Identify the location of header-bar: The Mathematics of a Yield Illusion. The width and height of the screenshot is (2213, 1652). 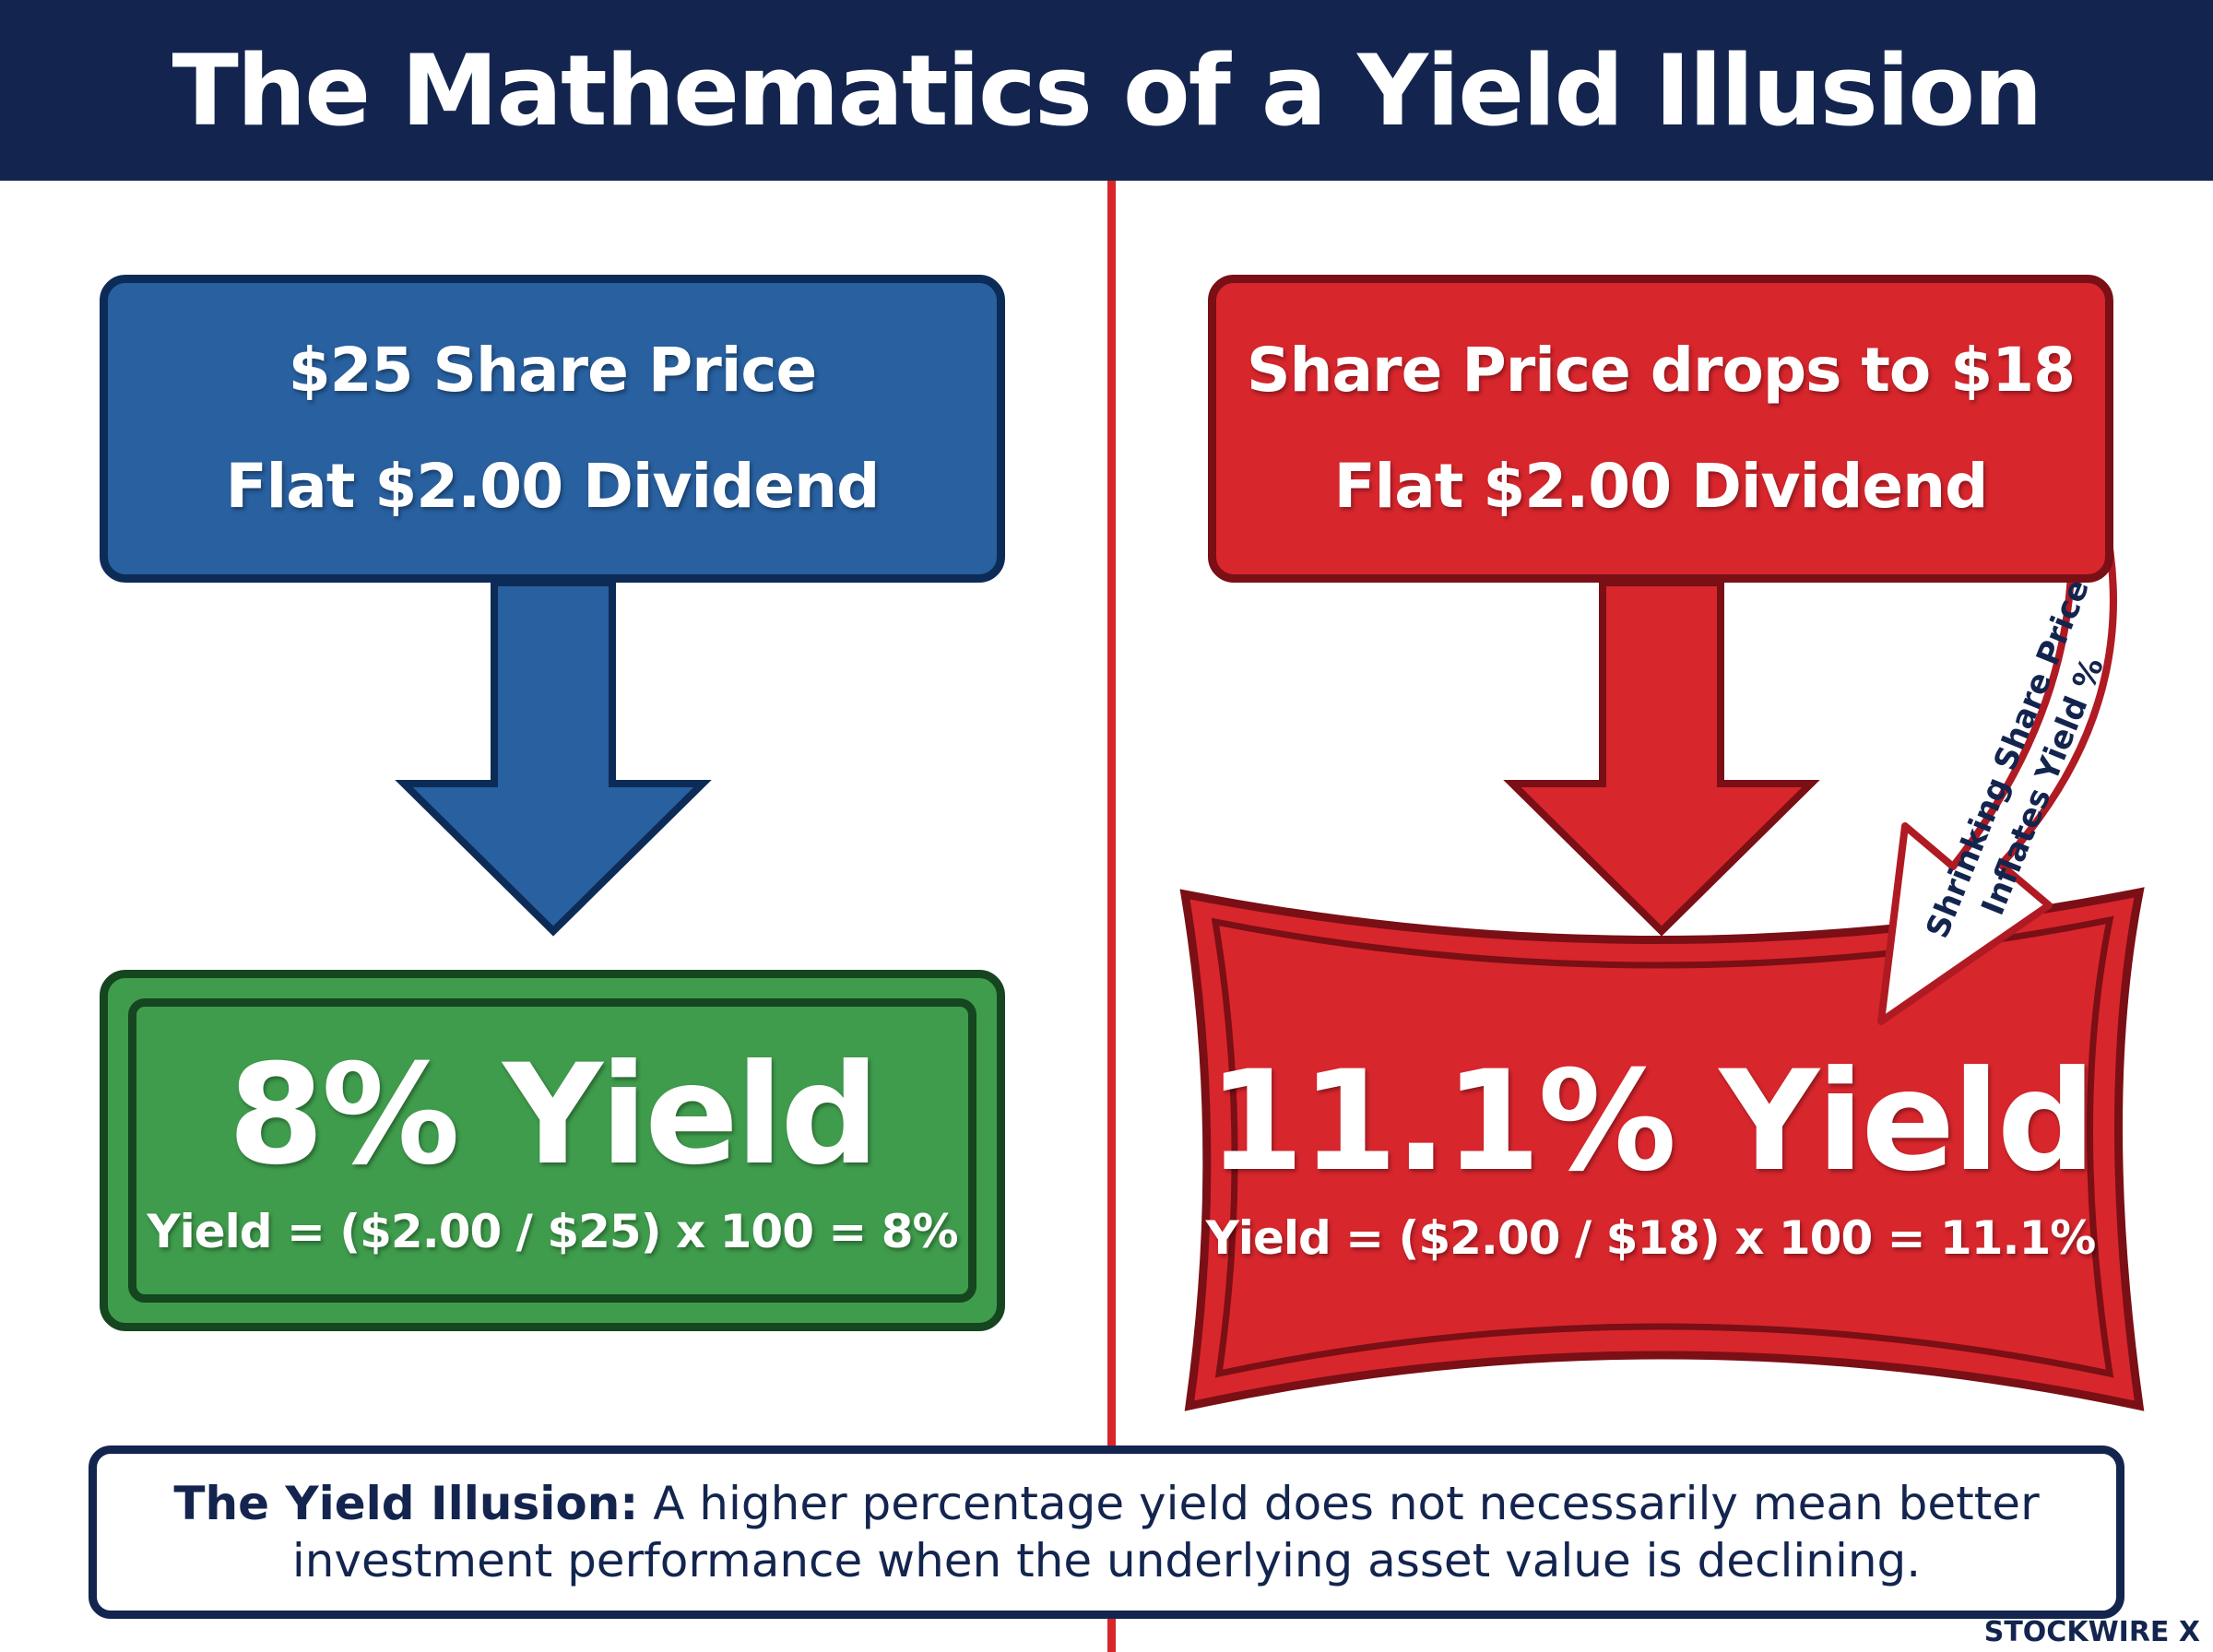
(1106, 90).